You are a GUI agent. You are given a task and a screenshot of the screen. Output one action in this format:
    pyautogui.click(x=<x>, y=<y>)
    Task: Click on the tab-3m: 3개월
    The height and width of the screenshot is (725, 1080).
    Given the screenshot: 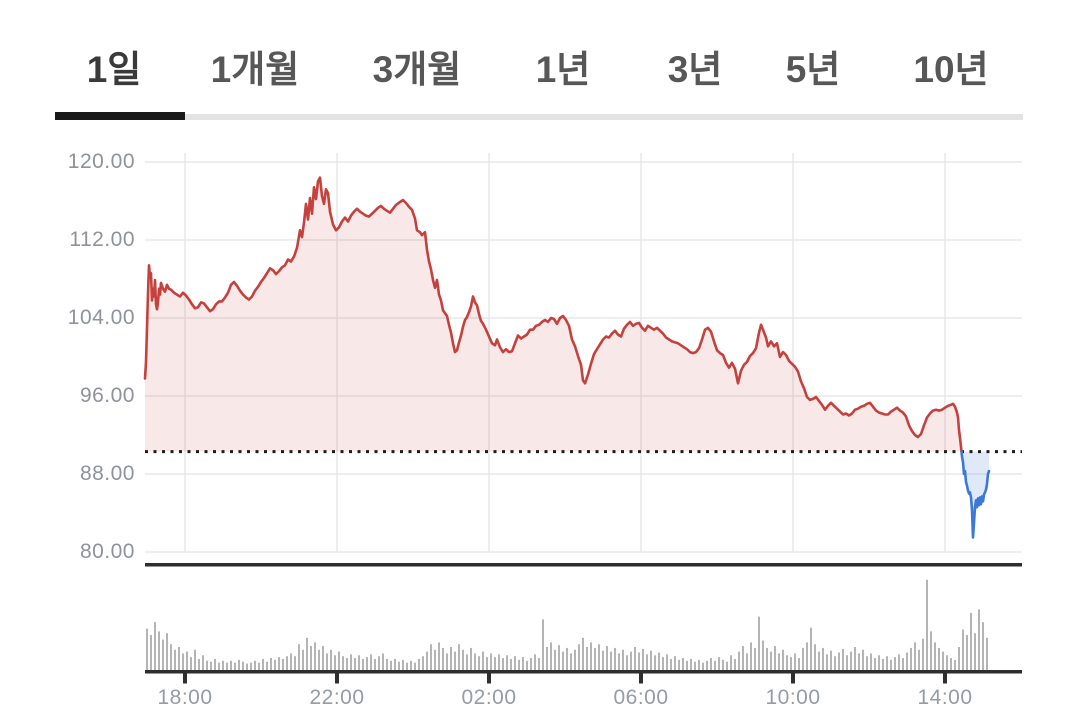 What is the action you would take?
    pyautogui.click(x=417, y=69)
    